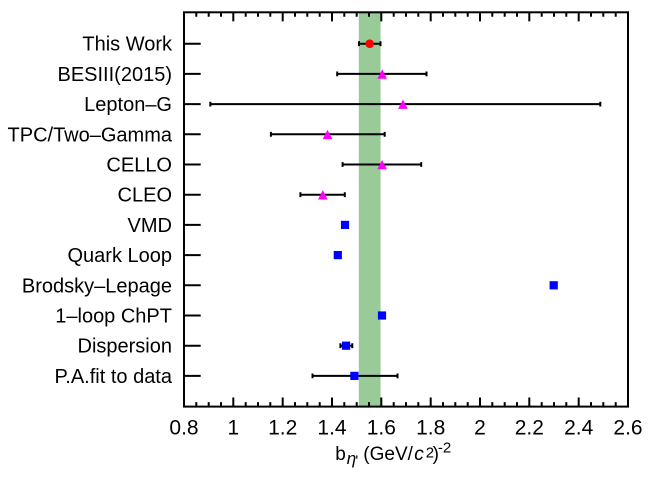 The height and width of the screenshot is (487, 651). Describe the element at coordinates (145, 196) in the screenshot. I see `svg-text: CLEO` at that location.